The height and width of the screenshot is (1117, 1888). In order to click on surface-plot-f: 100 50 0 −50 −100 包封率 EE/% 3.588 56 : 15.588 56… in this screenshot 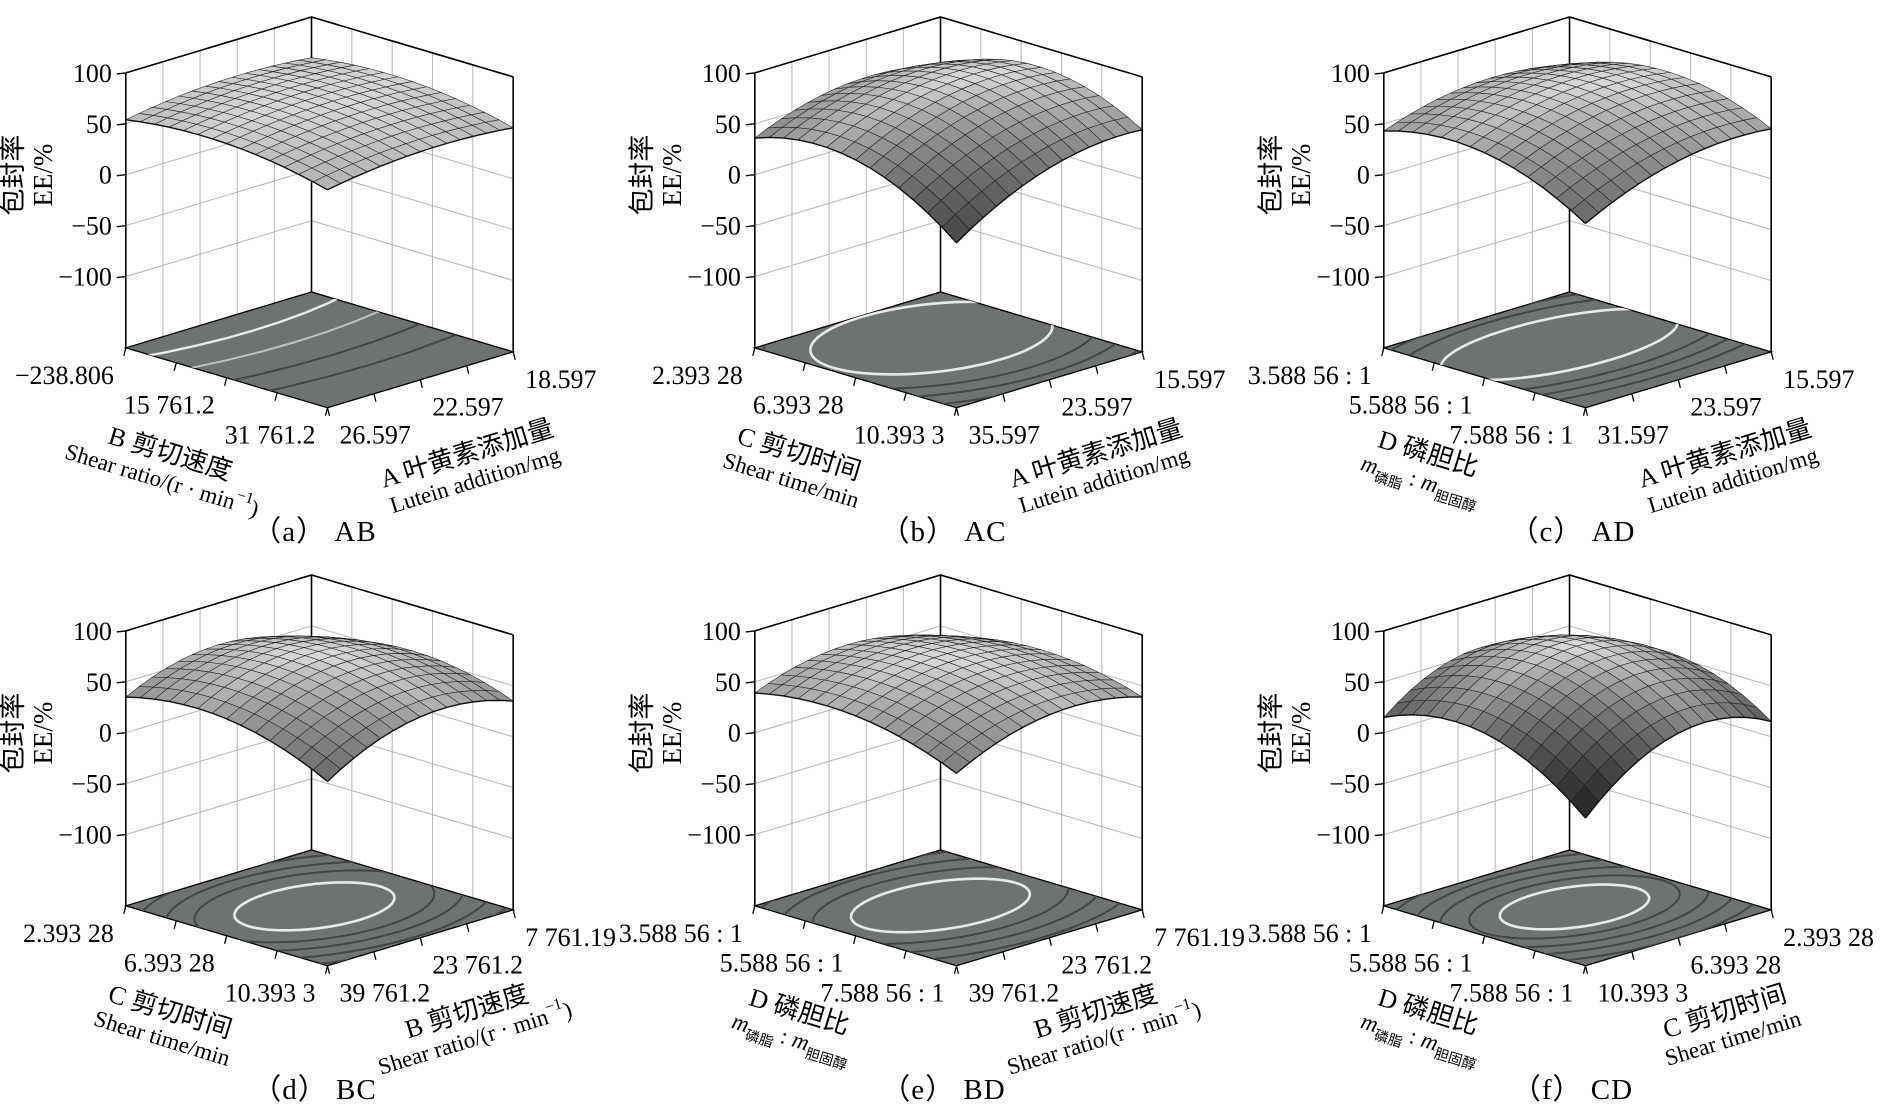, I will do `click(1561, 824)`.